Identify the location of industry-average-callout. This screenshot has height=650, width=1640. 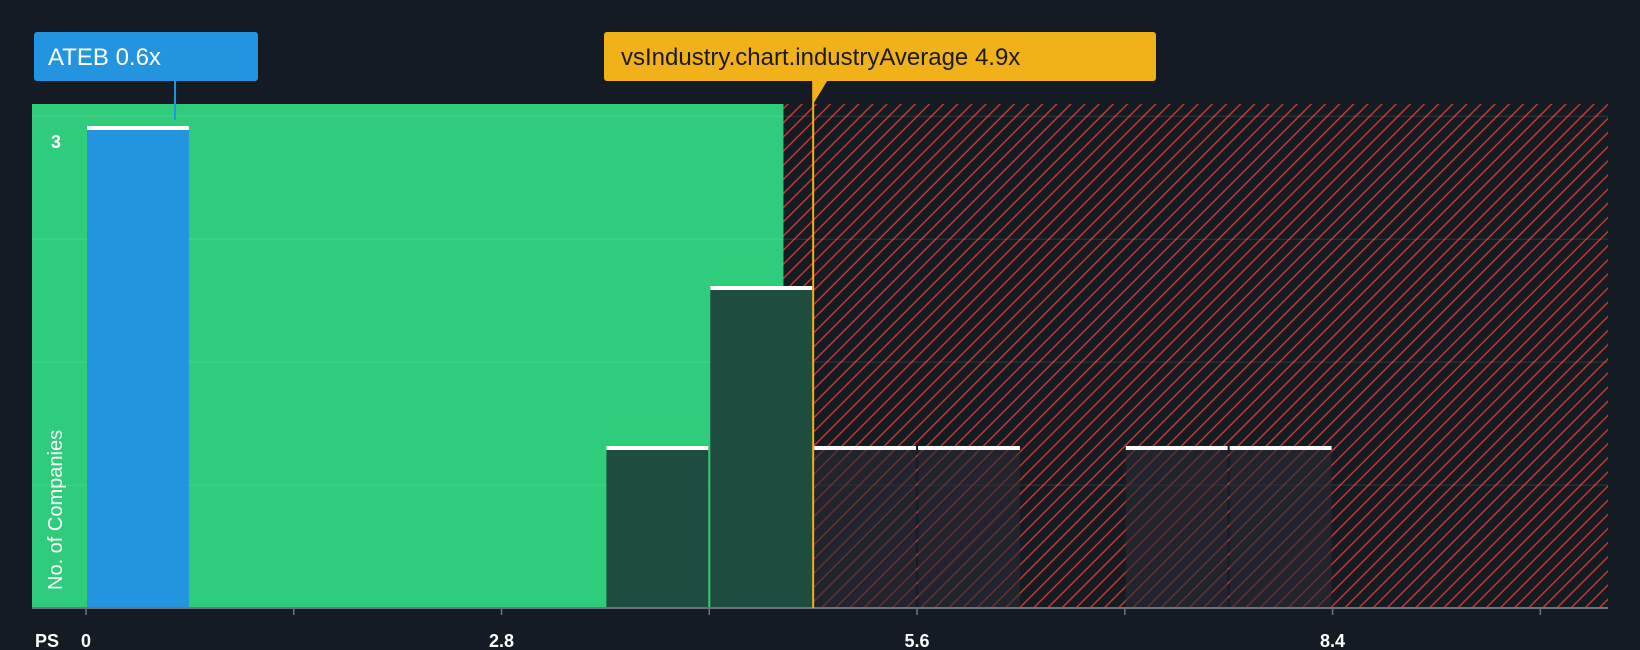
(880, 56).